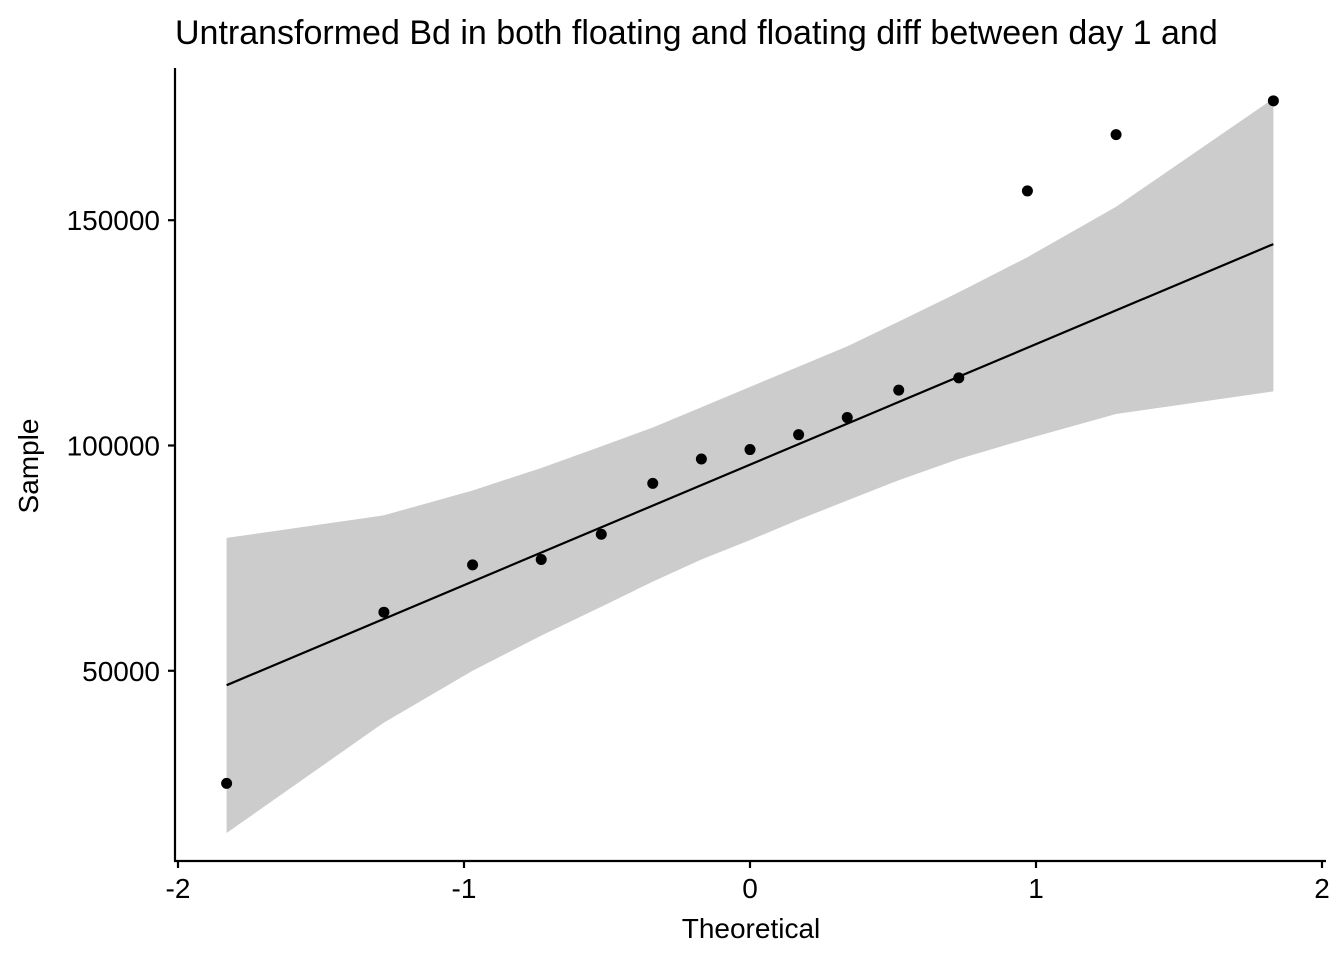 The height and width of the screenshot is (960, 1344). Describe the element at coordinates (178, 888) in the screenshot. I see `x-tick-label: -2` at that location.